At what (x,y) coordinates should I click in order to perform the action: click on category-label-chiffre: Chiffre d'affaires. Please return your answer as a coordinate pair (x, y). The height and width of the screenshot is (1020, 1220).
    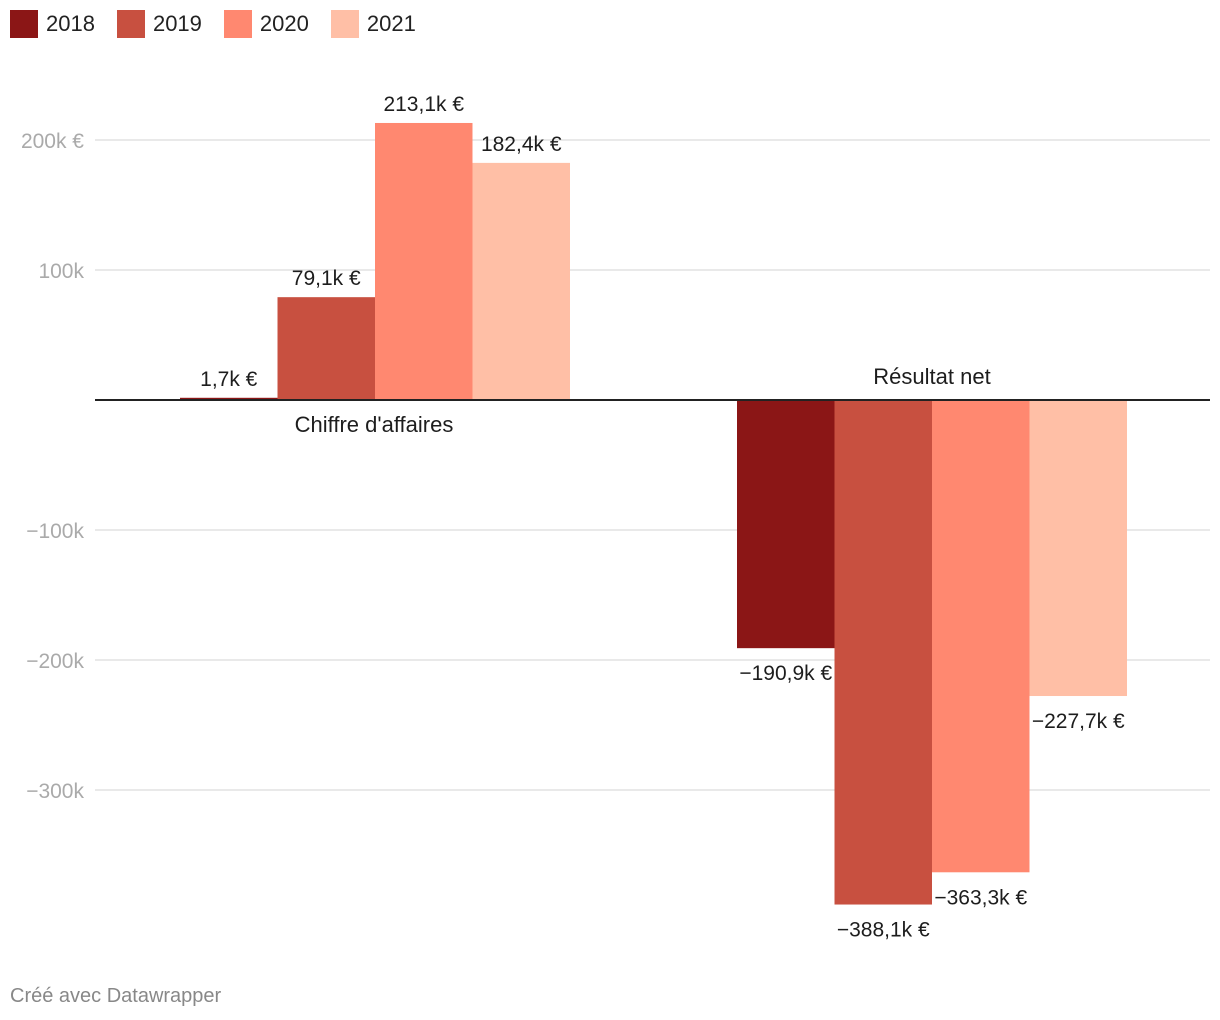
    Looking at the image, I should click on (374, 424).